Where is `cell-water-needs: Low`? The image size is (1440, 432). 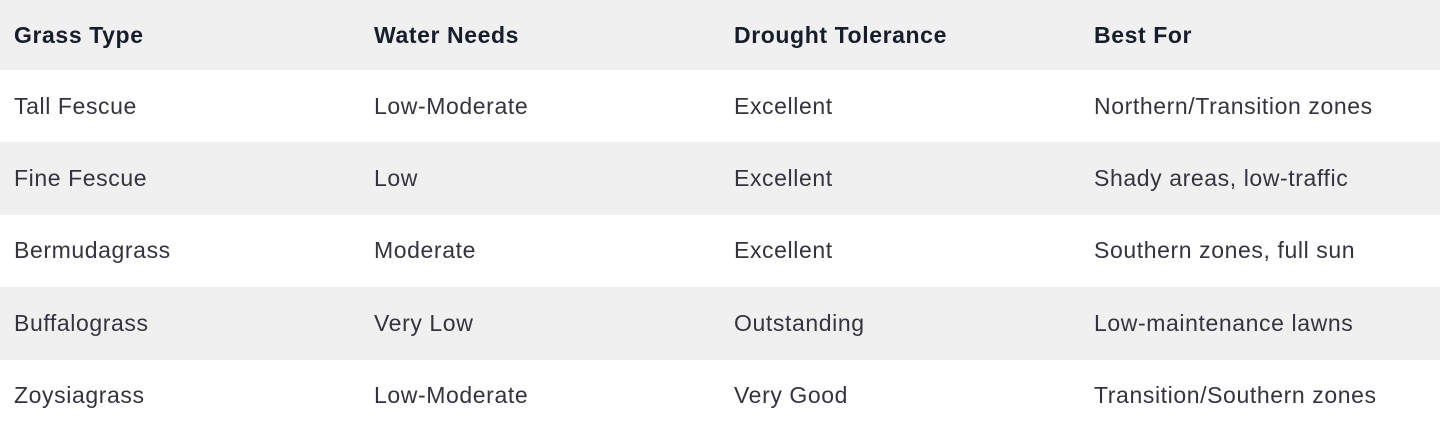
cell-water-needs: Low is located at coordinates (396, 178).